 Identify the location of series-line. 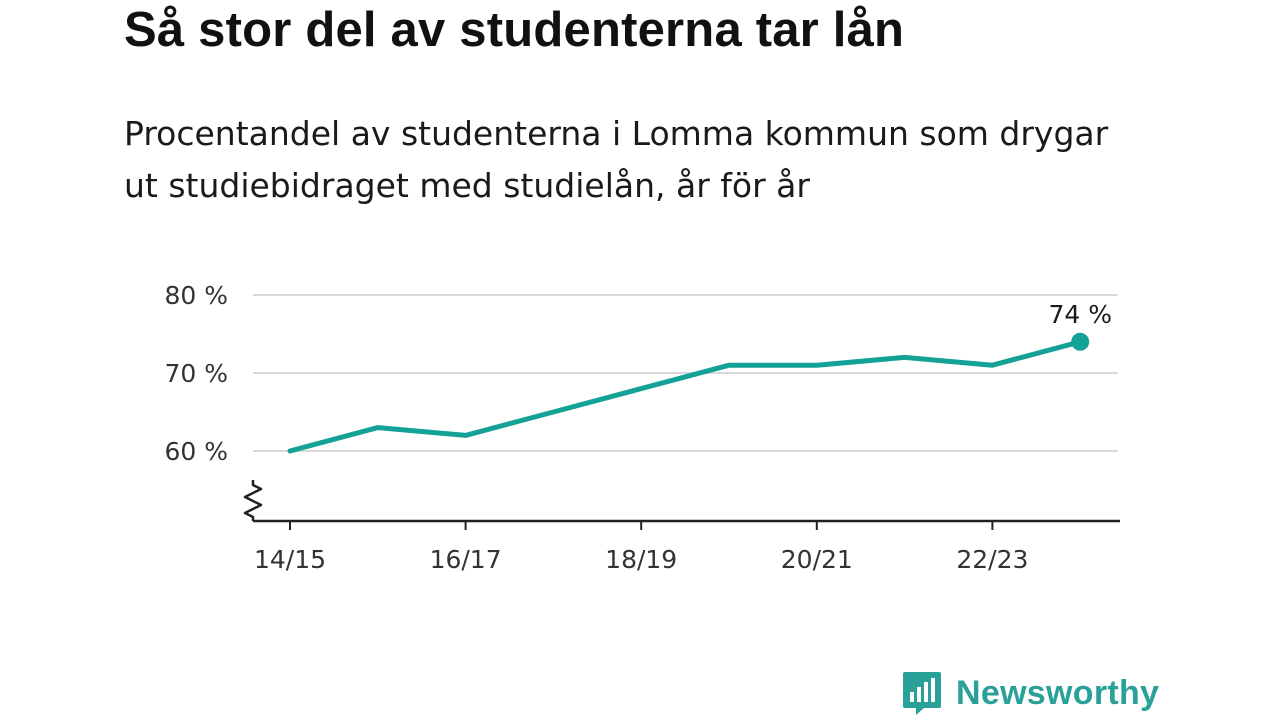
(685, 396).